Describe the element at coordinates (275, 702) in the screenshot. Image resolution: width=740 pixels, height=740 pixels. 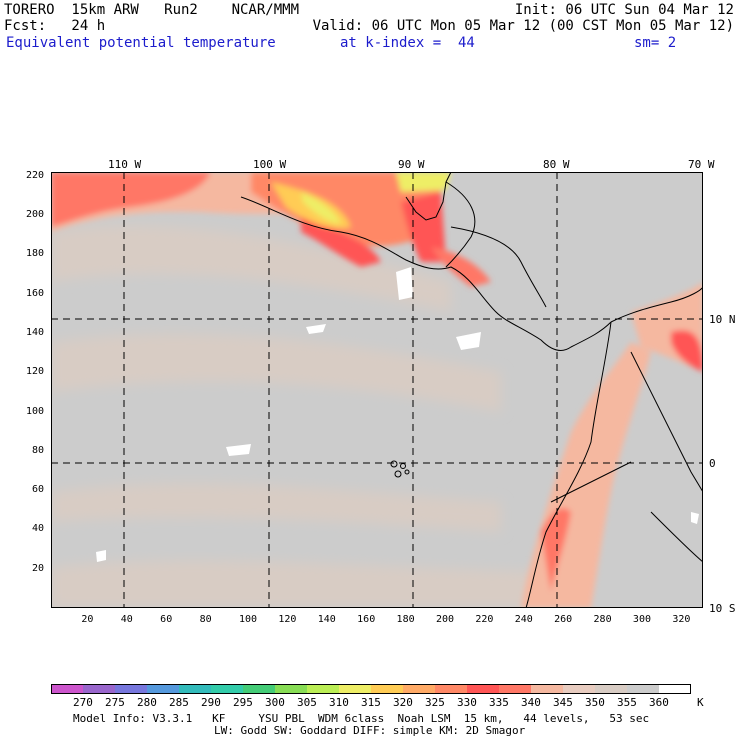
I see `colorbar-level-label: 300` at that location.